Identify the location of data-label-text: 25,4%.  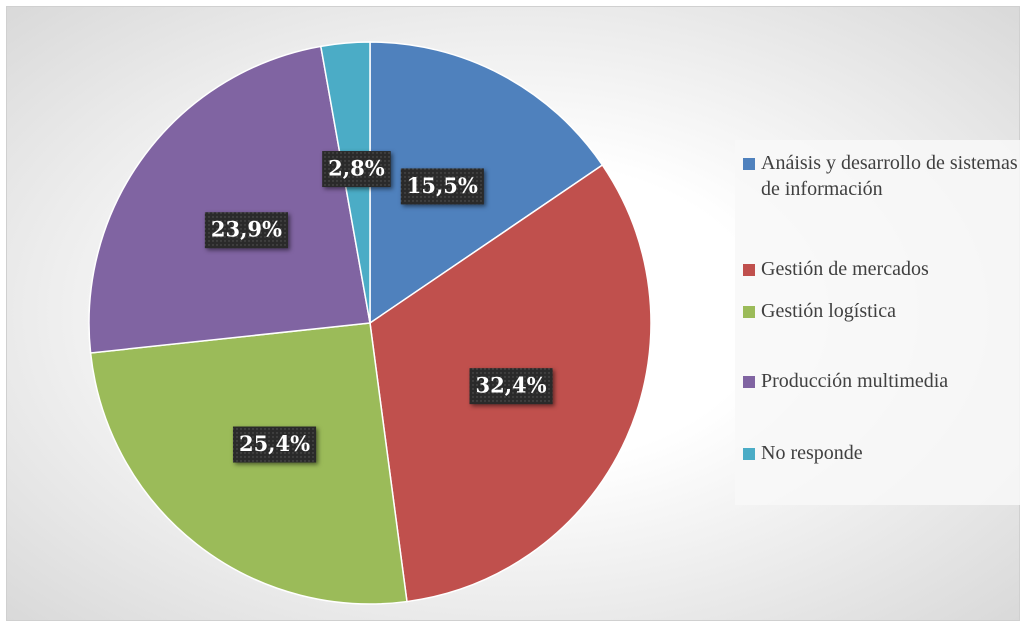
(274, 443).